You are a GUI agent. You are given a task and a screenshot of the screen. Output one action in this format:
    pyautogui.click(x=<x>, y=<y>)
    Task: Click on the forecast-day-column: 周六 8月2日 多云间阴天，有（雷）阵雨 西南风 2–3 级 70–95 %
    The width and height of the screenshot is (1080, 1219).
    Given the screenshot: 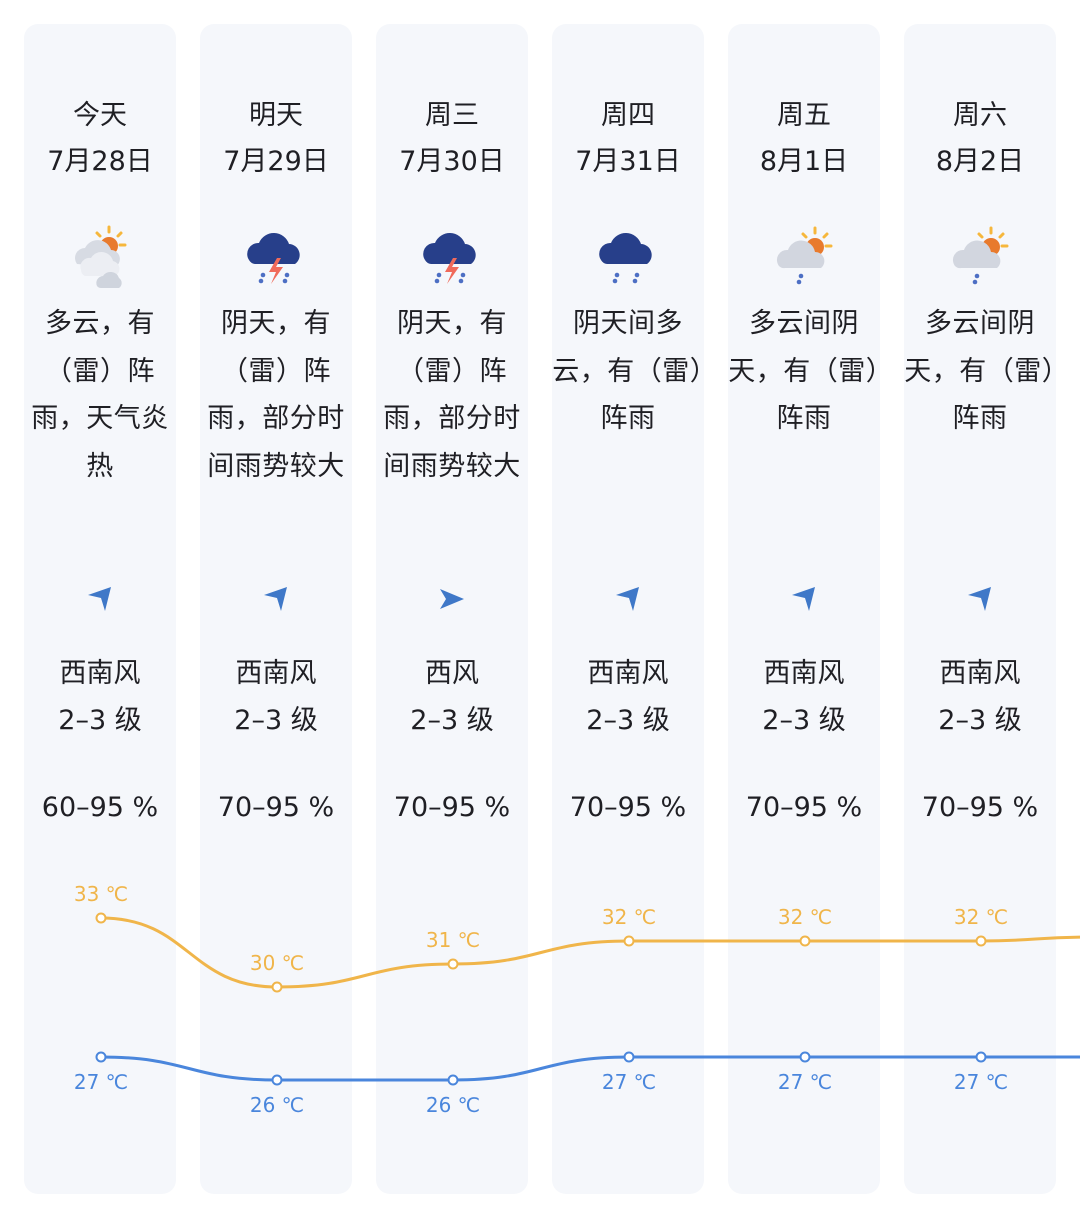 What is the action you would take?
    pyautogui.click(x=980, y=609)
    